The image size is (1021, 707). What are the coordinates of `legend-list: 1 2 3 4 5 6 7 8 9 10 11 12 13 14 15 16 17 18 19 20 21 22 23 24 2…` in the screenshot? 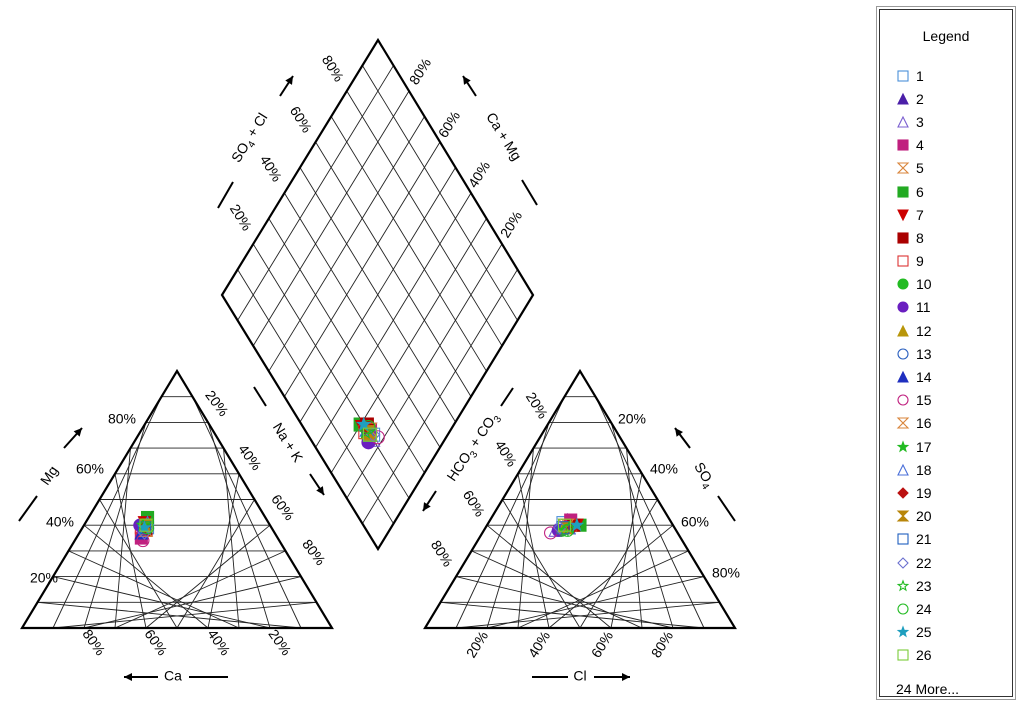 It's located at (914, 365).